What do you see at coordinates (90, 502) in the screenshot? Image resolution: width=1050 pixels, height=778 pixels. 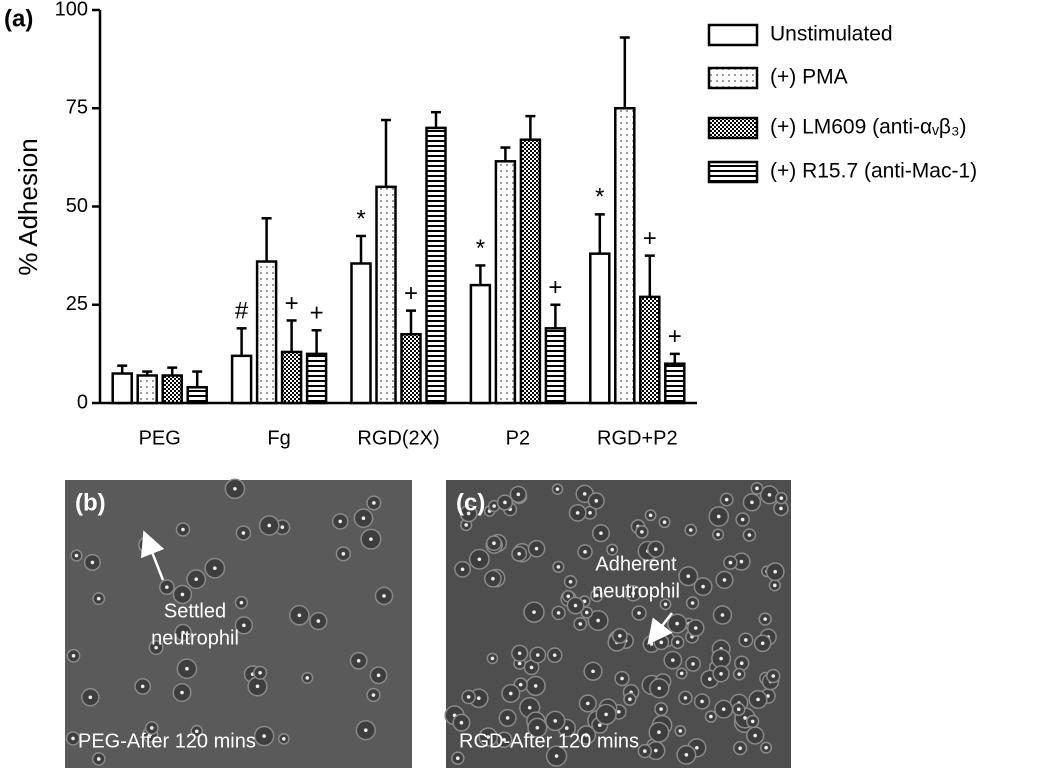 I see `panel-label: (b)` at bounding box center [90, 502].